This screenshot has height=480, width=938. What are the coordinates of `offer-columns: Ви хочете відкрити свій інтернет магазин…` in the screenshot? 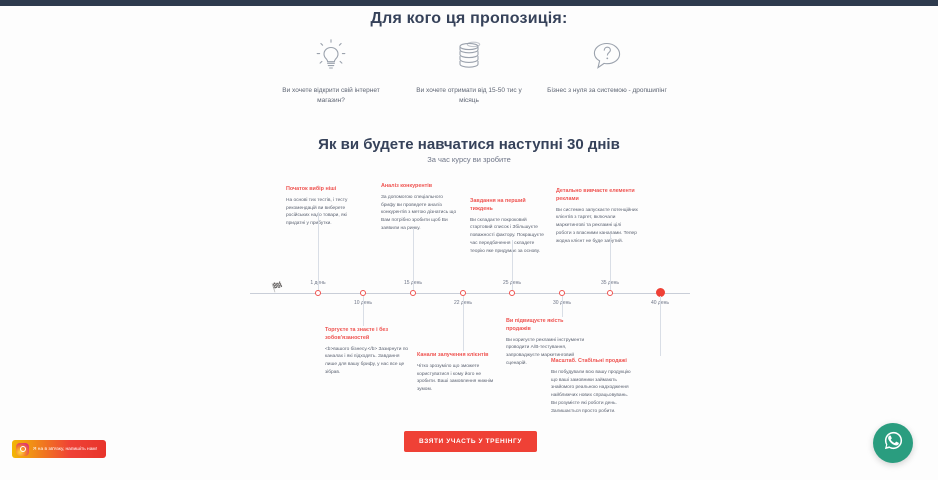 It's located at (469, 70).